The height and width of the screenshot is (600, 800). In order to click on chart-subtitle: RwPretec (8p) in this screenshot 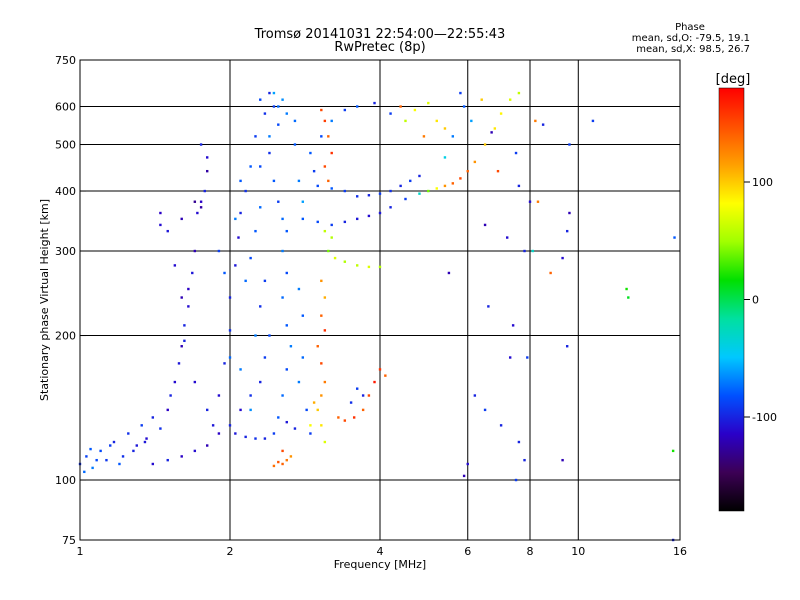, I will do `click(380, 47)`.